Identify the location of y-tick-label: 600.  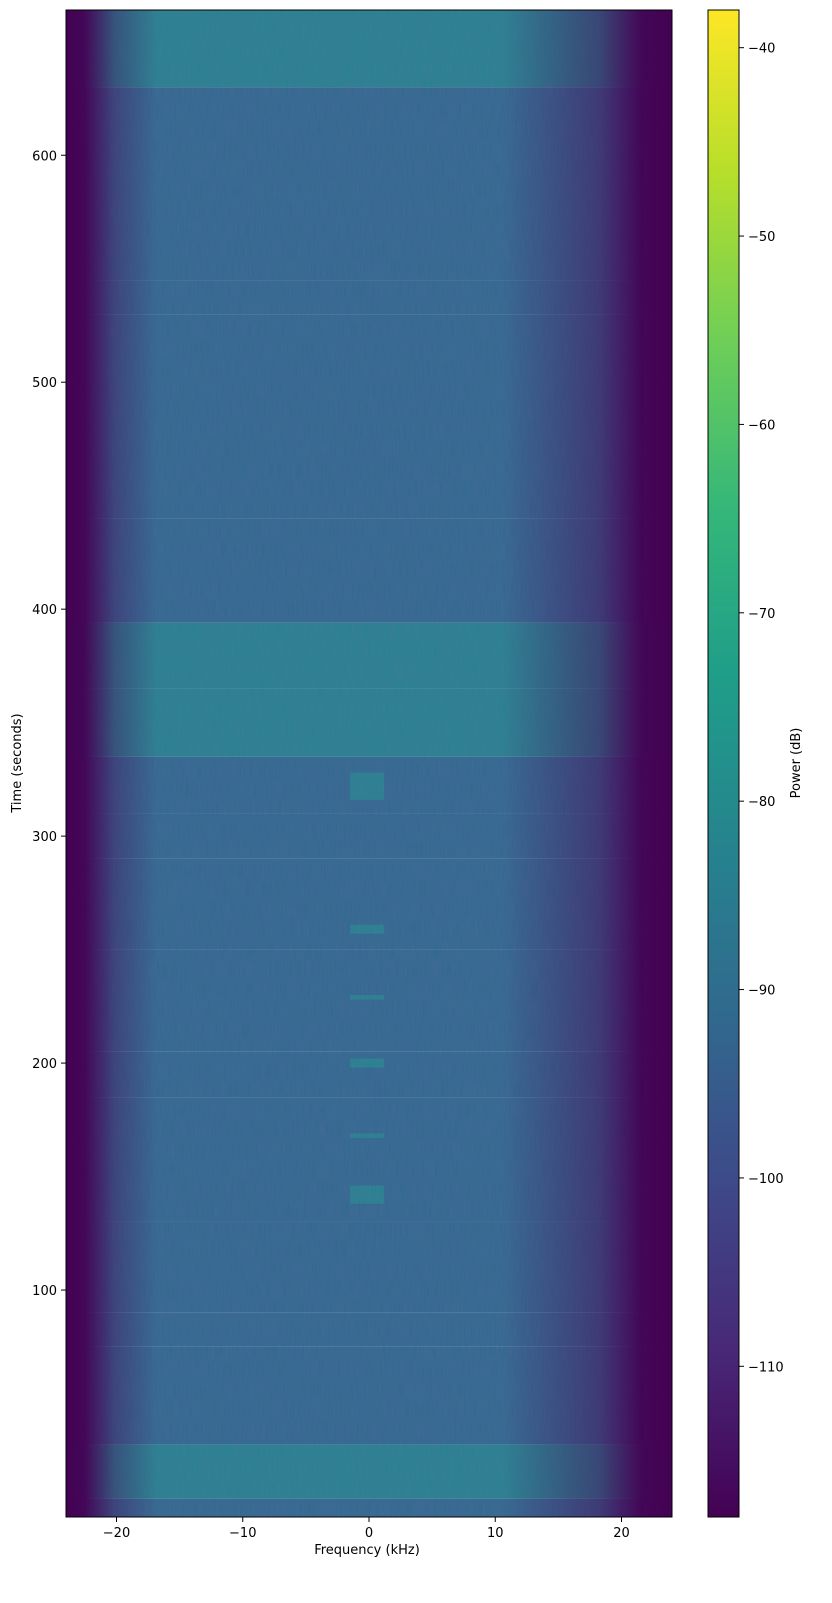
(44, 156).